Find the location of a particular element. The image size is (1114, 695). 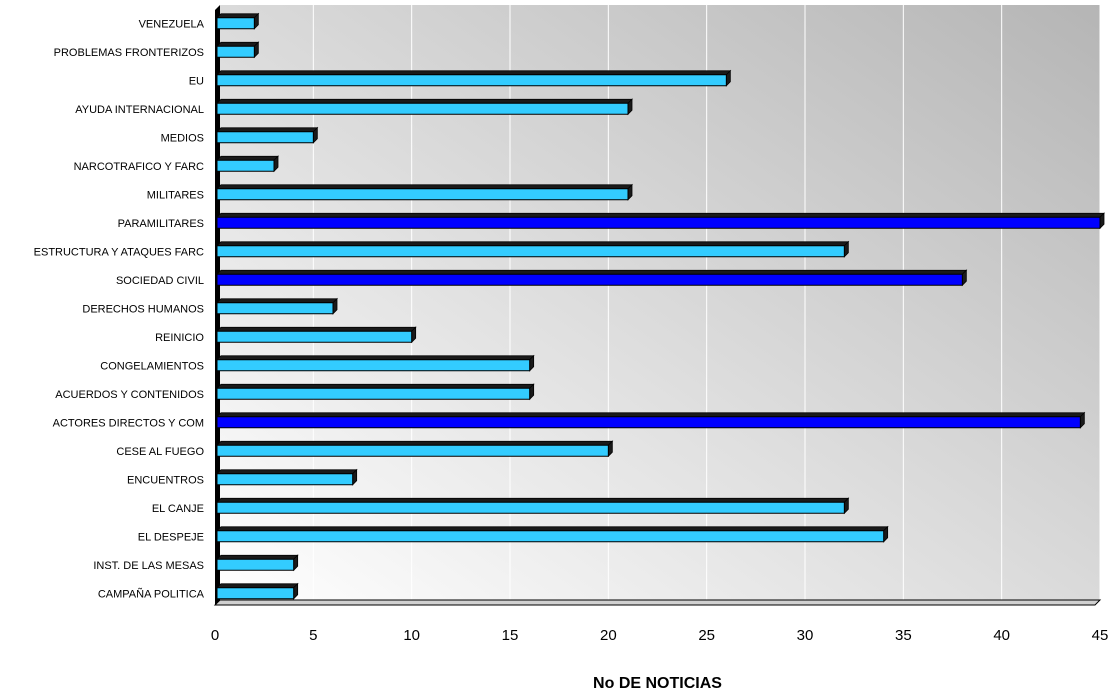

x-tick-label: 35 is located at coordinates (903, 635).